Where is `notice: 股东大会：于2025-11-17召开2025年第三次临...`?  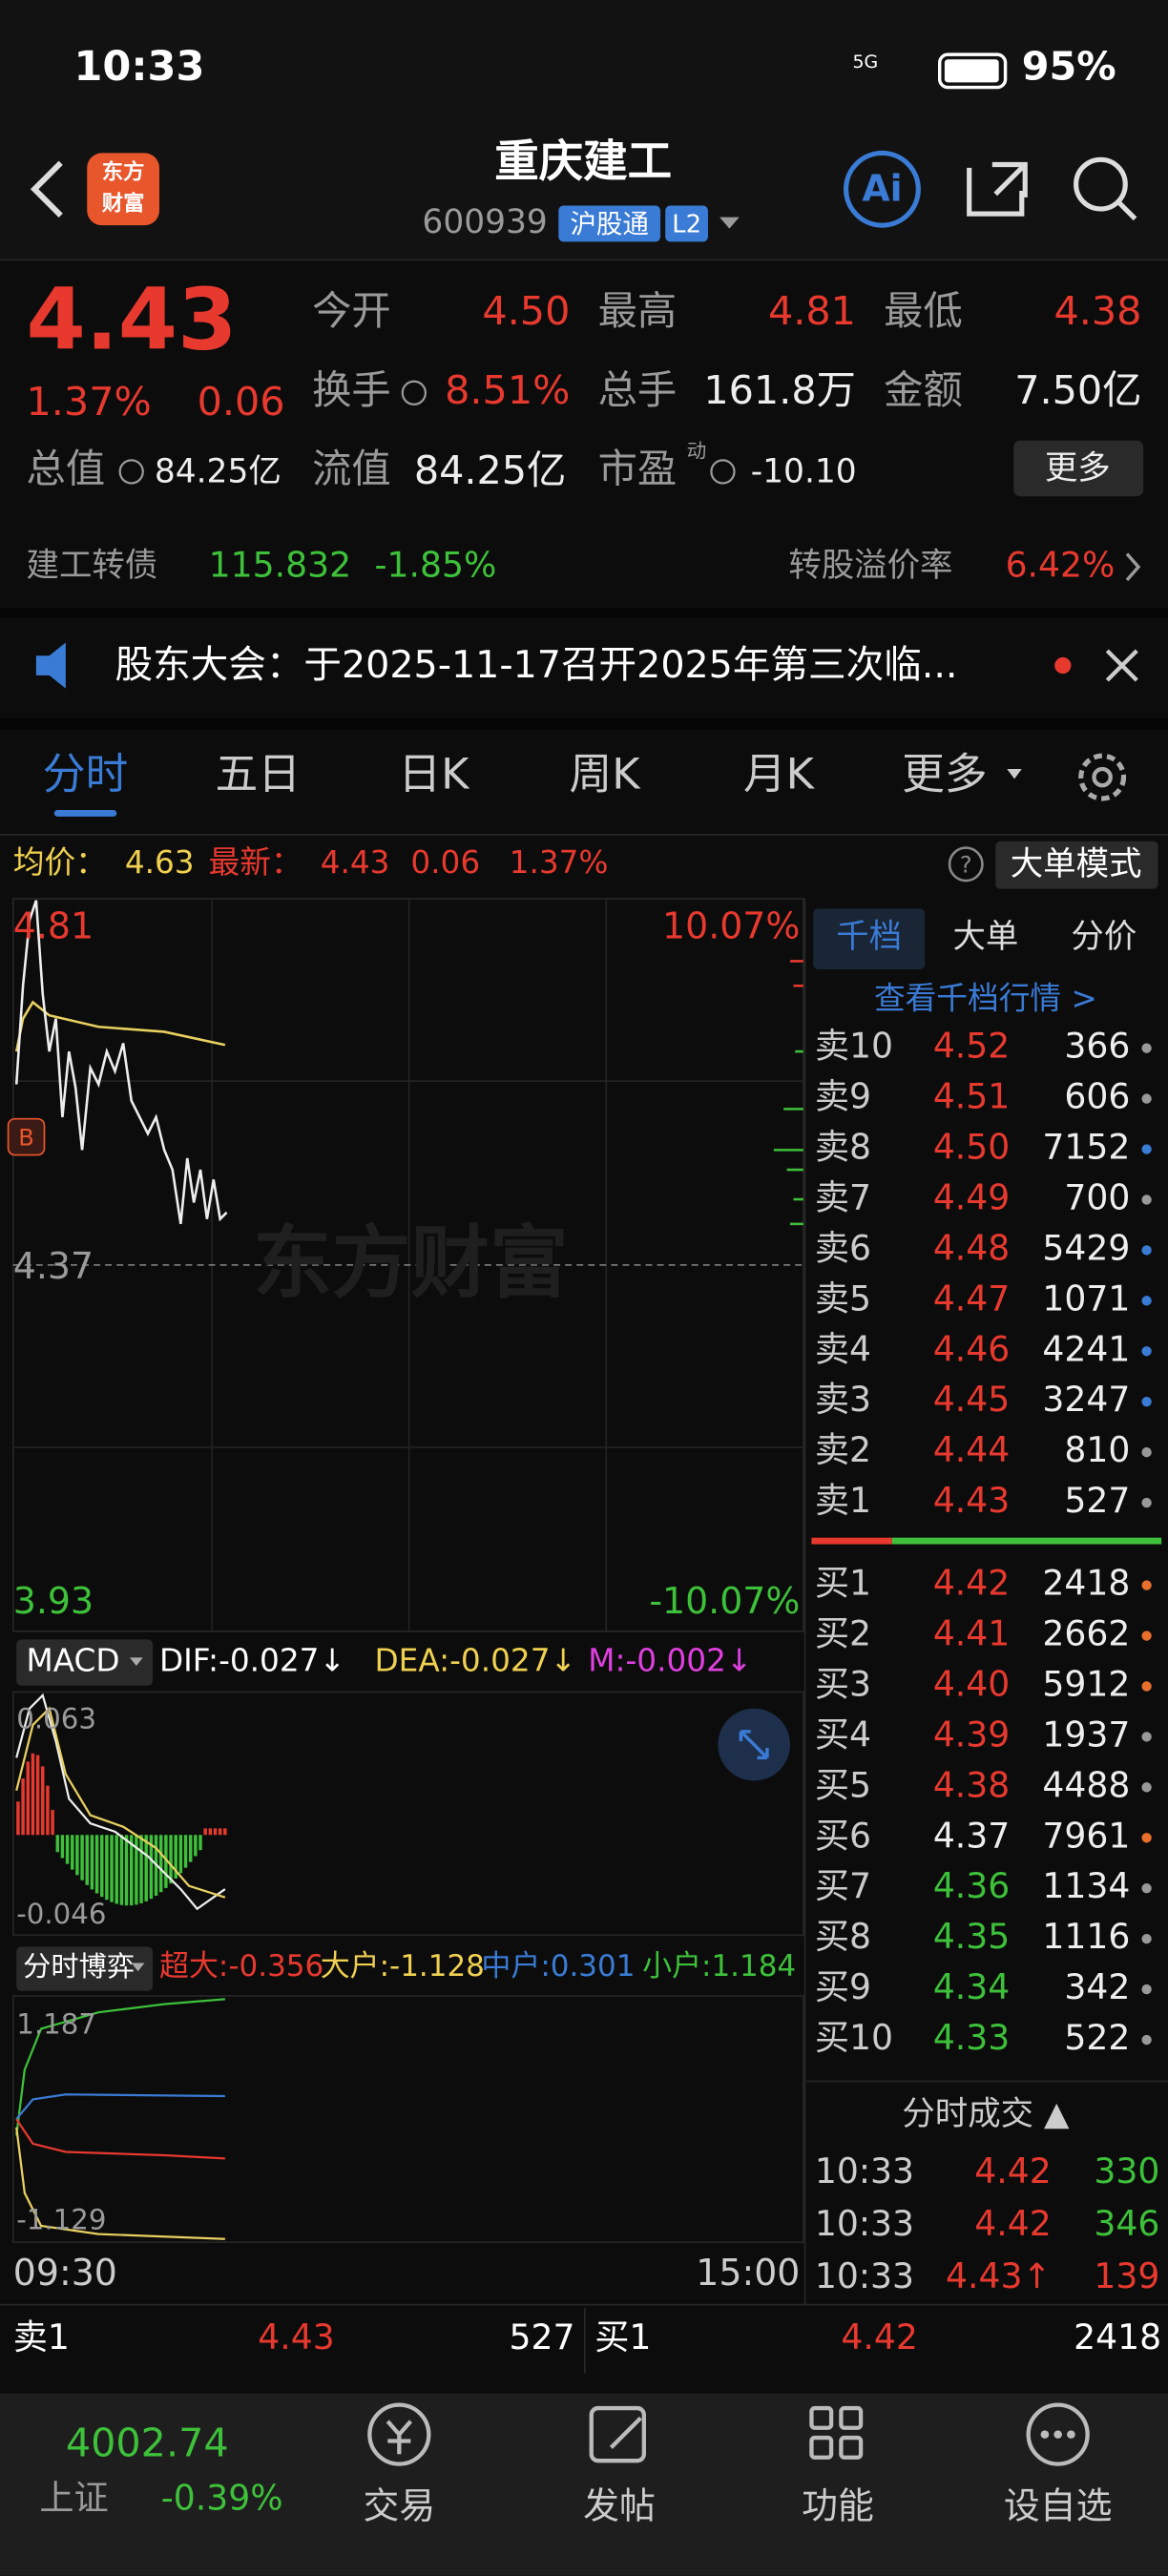 notice: 股东大会：于2025-11-17召开2025年第三次临... is located at coordinates (536, 665).